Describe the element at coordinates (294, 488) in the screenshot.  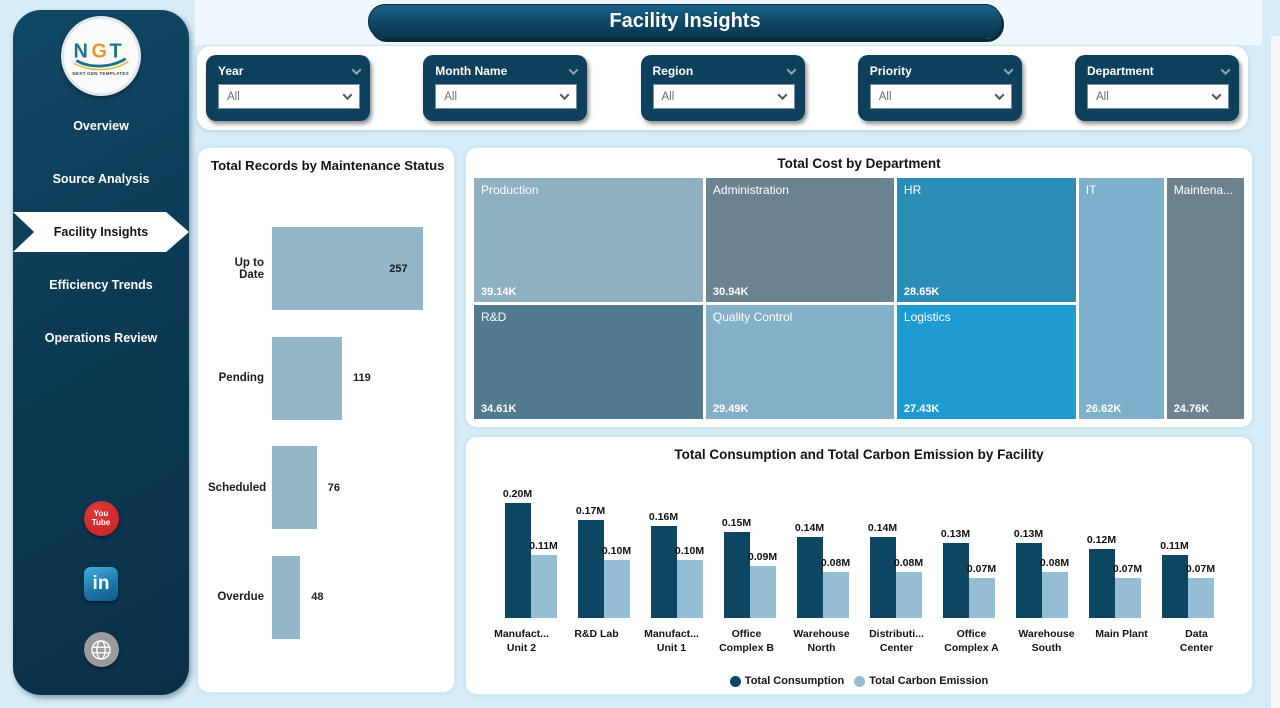
I see `bar-scheduled` at that location.